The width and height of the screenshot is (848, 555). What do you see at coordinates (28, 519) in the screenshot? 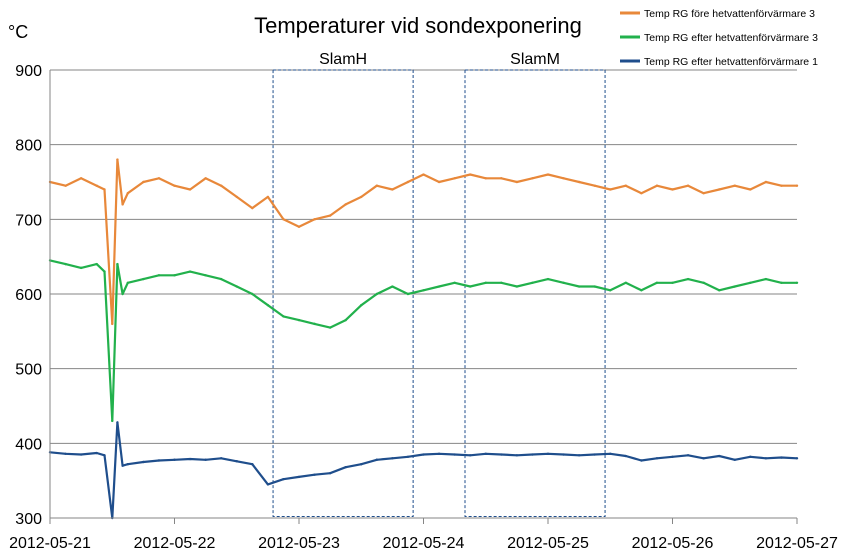
I see `y-tick-label-300: 300` at bounding box center [28, 519].